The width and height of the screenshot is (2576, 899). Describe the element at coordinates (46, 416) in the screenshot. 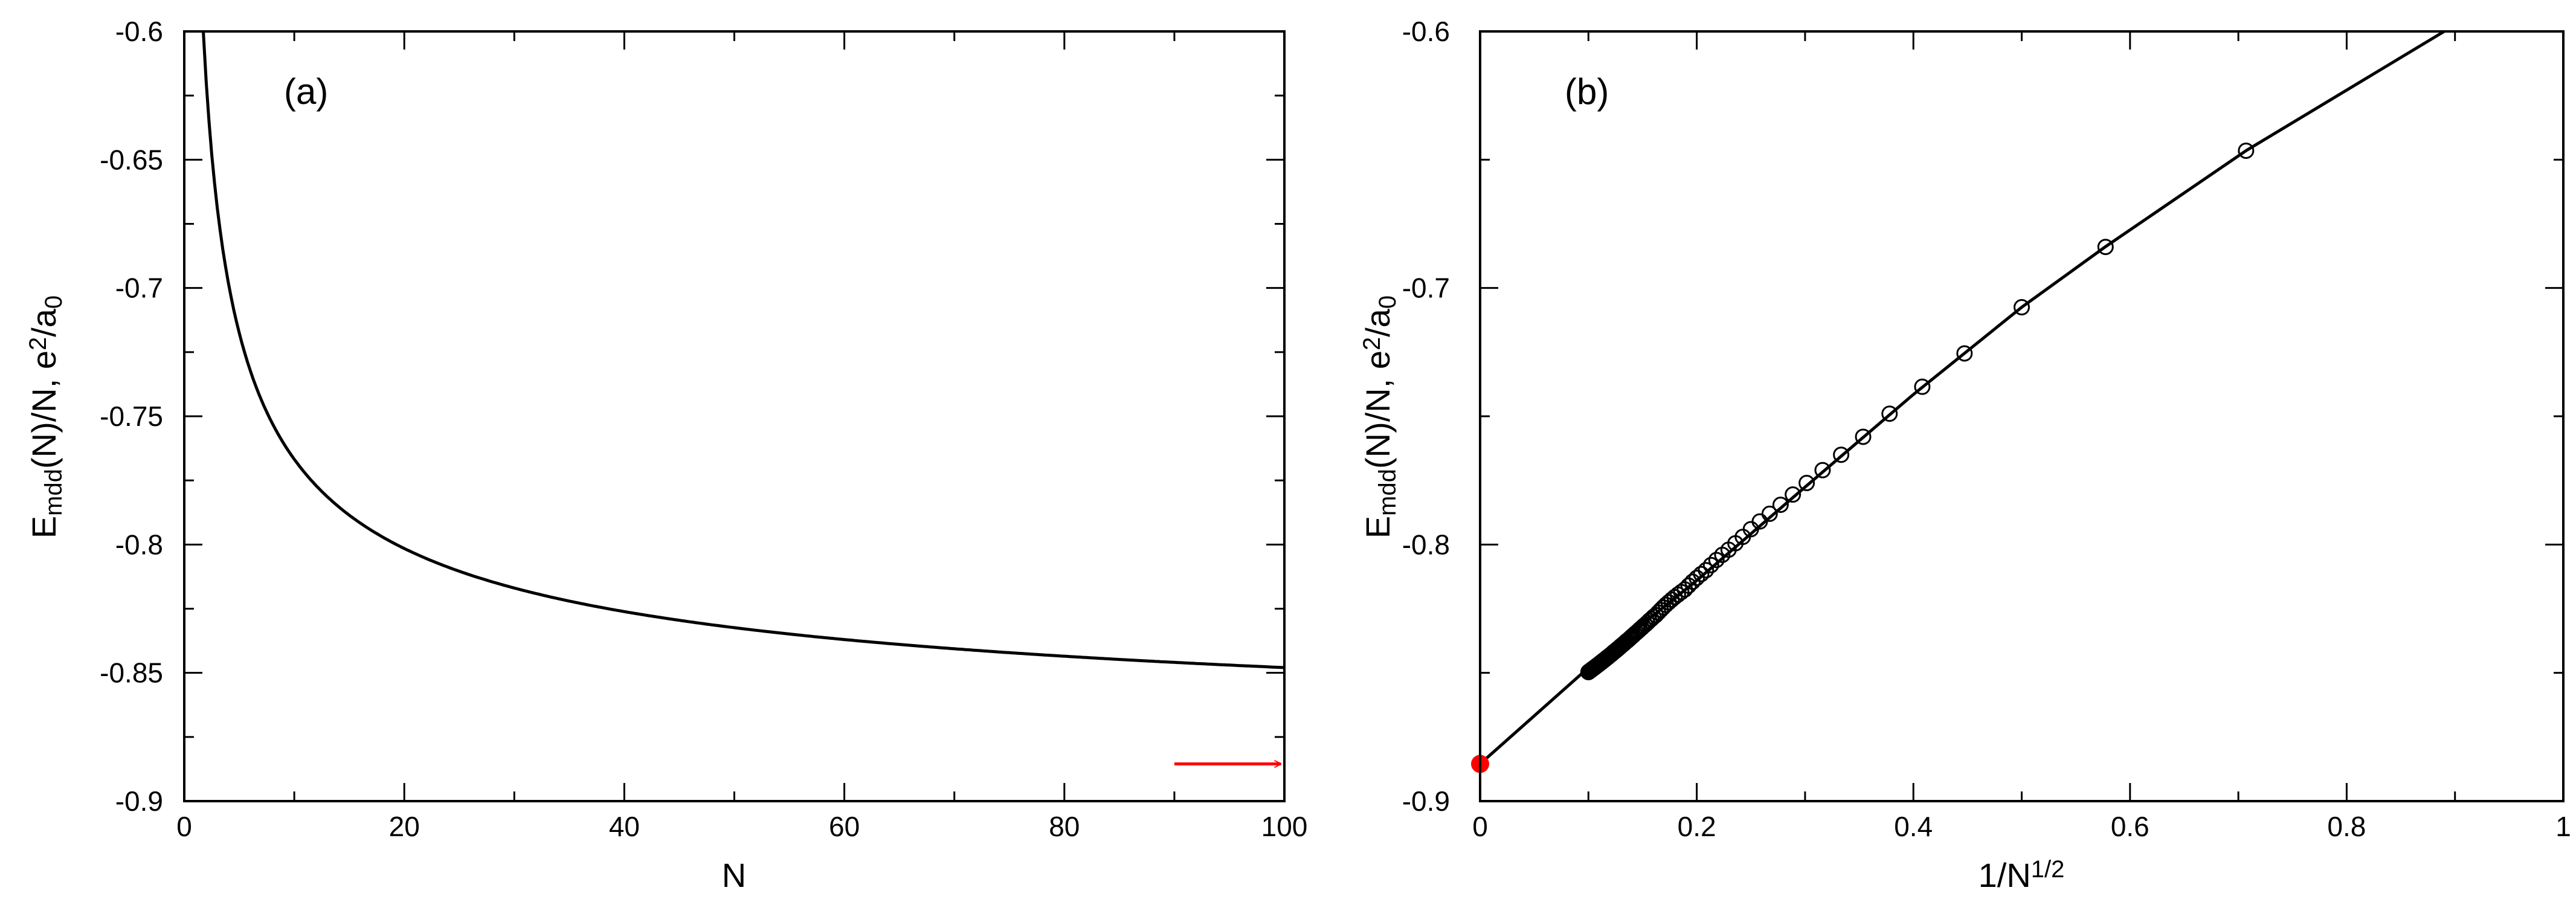

I see `panel-a-ylabel: Emdd(N)/N, e2/a0` at that location.